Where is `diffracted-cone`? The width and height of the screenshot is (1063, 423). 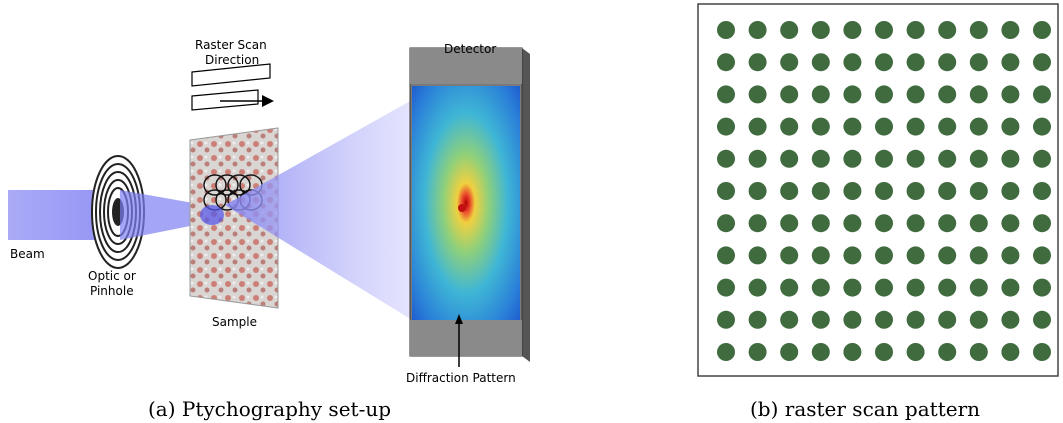
diffracted-cone is located at coordinates (318, 210).